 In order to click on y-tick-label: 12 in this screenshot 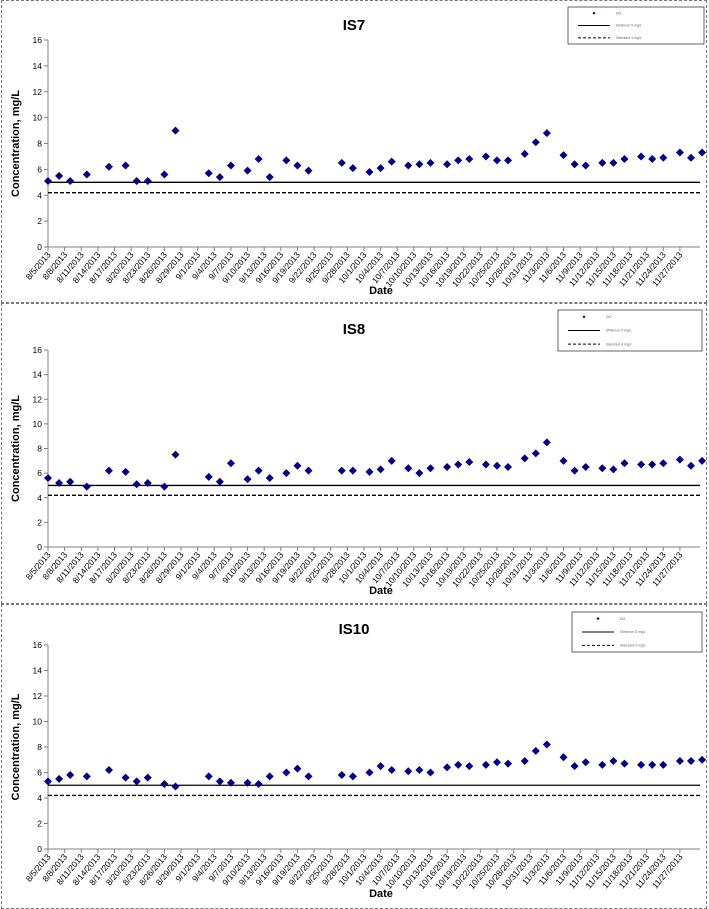, I will do `click(38, 696)`.